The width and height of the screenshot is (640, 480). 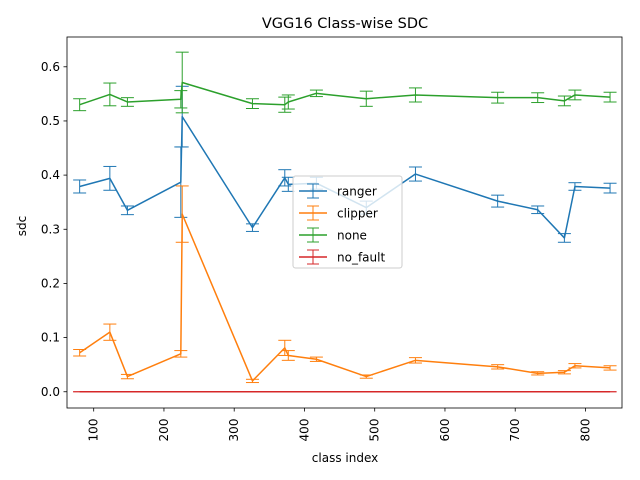 I want to click on legend-item-none: none, so click(x=333, y=235).